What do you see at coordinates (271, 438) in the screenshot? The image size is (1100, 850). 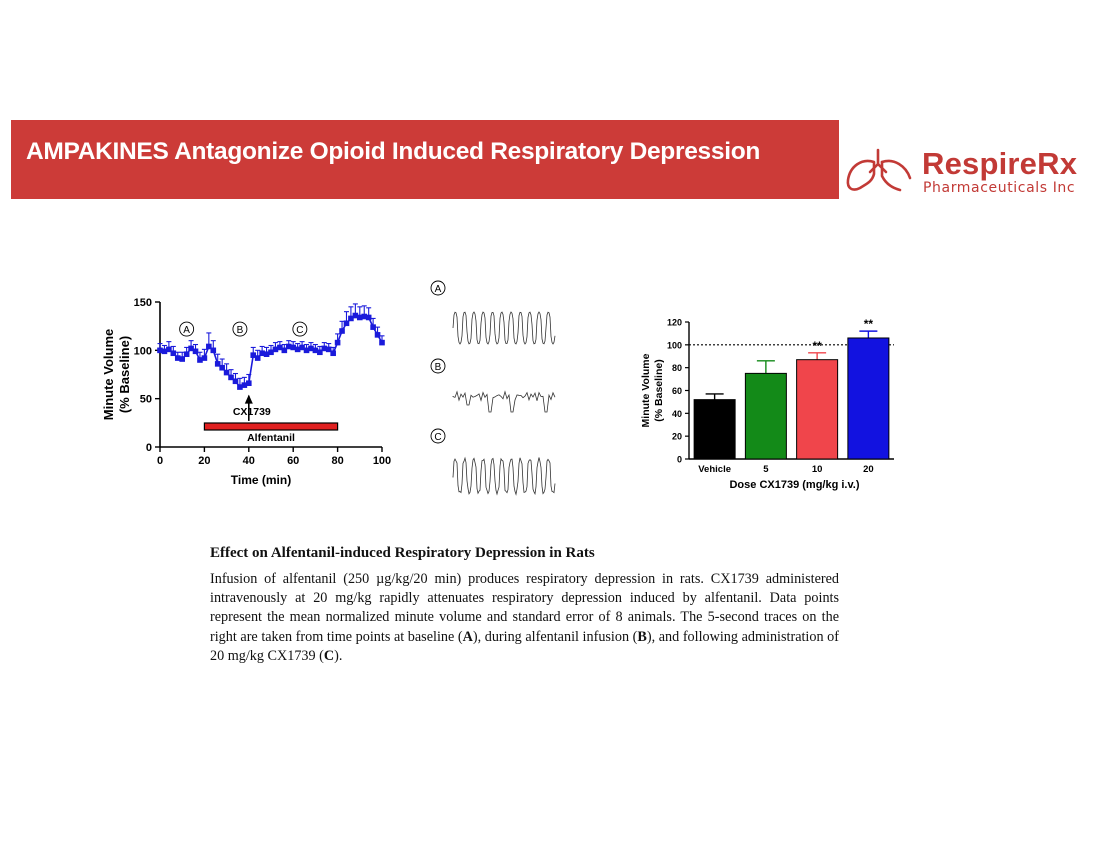 I see `infusion-label: Alfentanil` at bounding box center [271, 438].